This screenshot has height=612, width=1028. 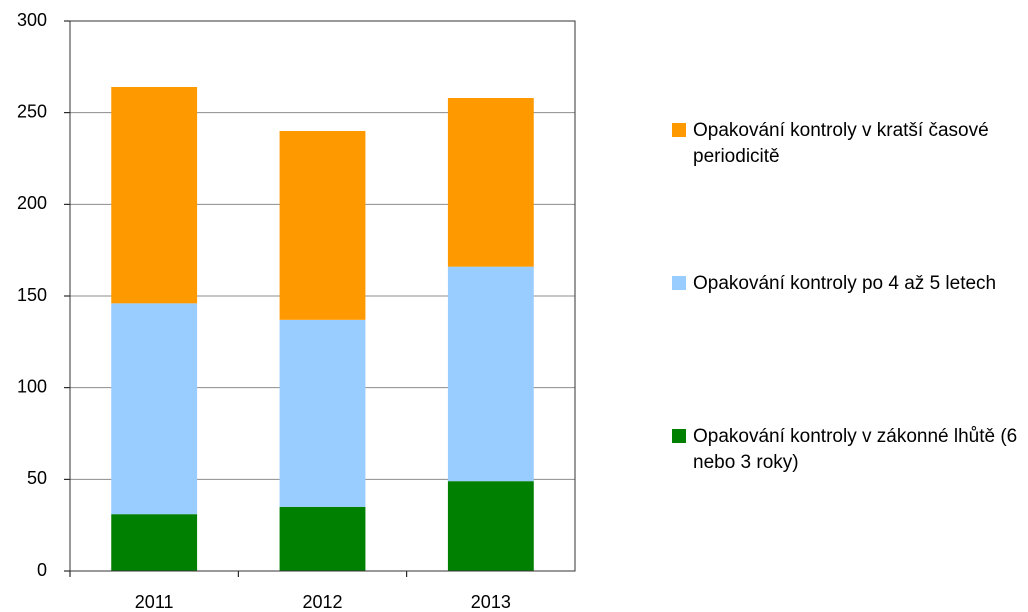 I want to click on y-tick-label: 100, so click(x=32, y=386).